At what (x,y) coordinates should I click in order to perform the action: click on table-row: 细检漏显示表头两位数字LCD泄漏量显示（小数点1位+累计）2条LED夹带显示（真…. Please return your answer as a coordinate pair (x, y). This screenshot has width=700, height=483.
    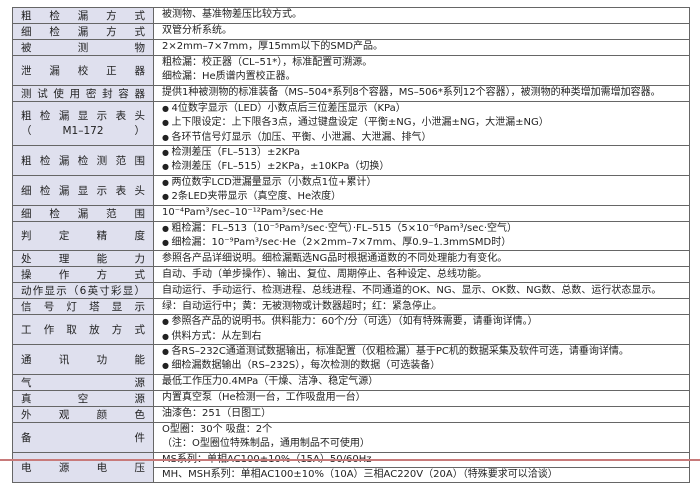
    Looking at the image, I should click on (351, 190).